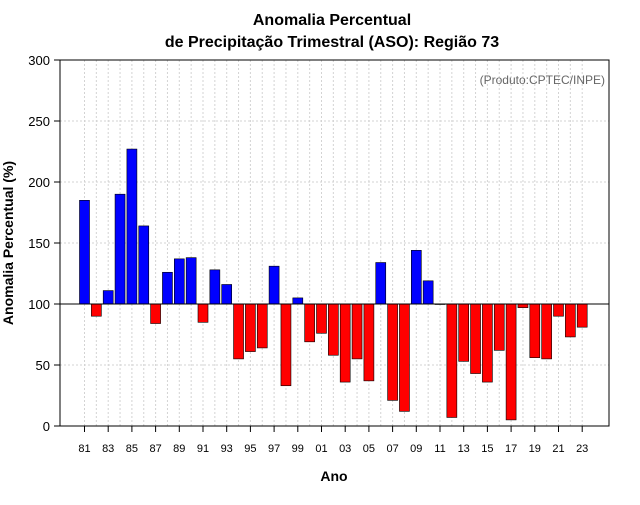 This screenshot has height=505, width=640. Describe the element at coordinates (333, 476) in the screenshot. I see `x-axis-label: Ano` at that location.